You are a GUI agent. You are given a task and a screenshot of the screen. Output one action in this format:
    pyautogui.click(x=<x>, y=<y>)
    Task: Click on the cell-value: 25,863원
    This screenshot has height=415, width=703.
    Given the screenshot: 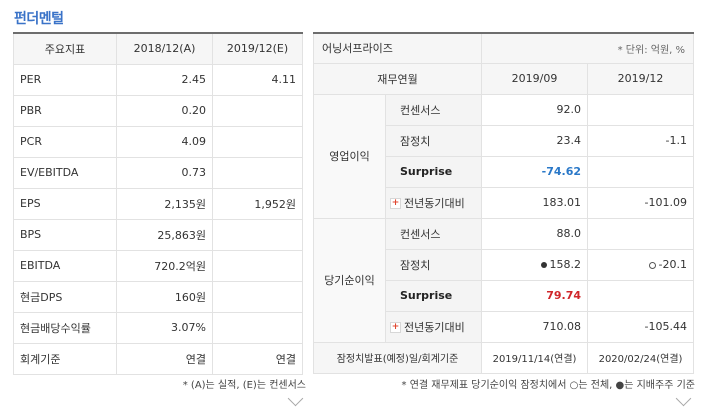 What is the action you would take?
    pyautogui.click(x=164, y=234)
    